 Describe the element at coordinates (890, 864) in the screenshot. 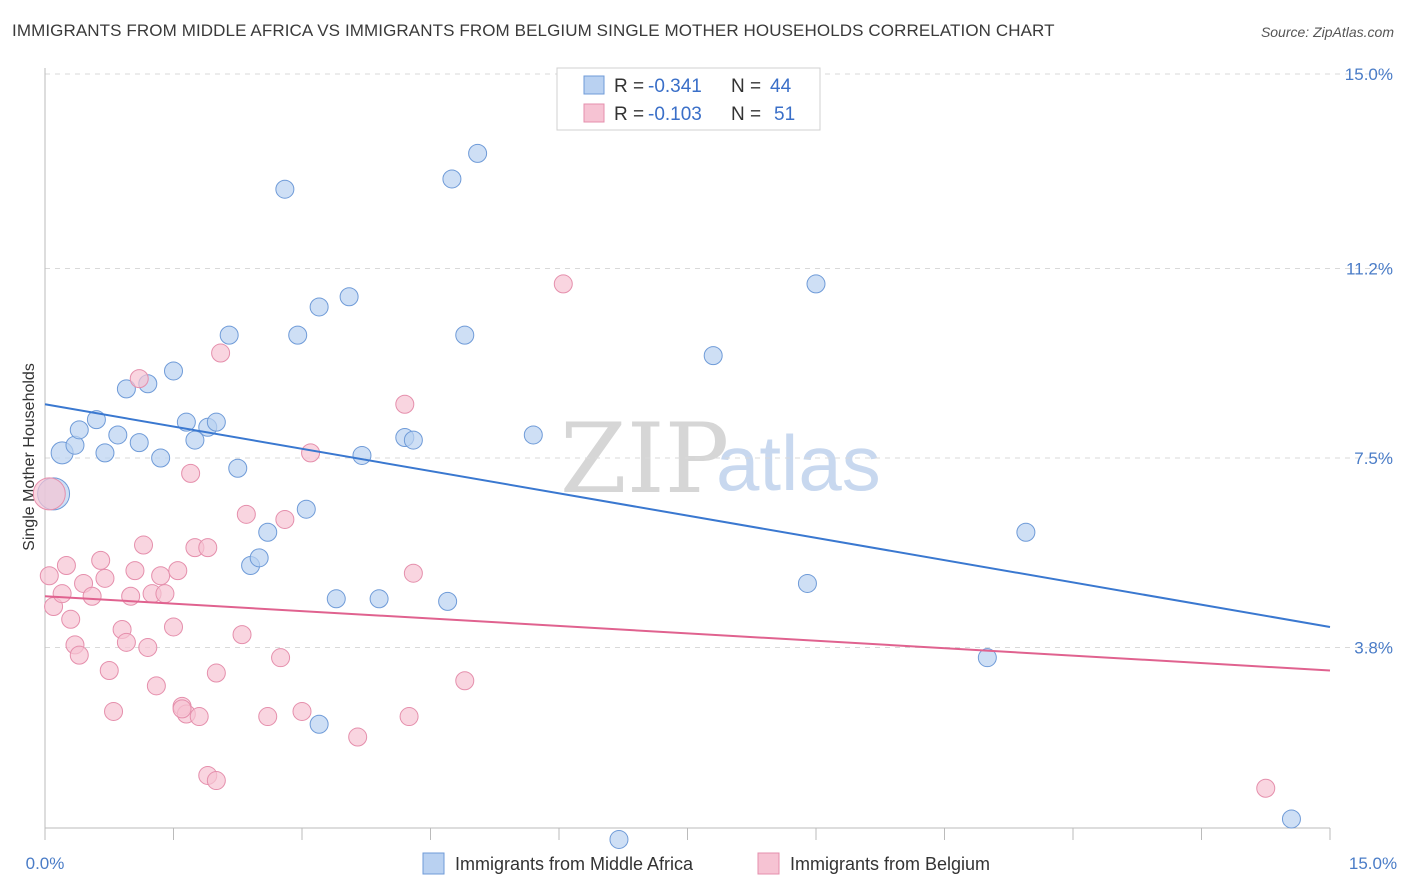

I see `legend-label-belgium: Immigrants from Belgium` at that location.